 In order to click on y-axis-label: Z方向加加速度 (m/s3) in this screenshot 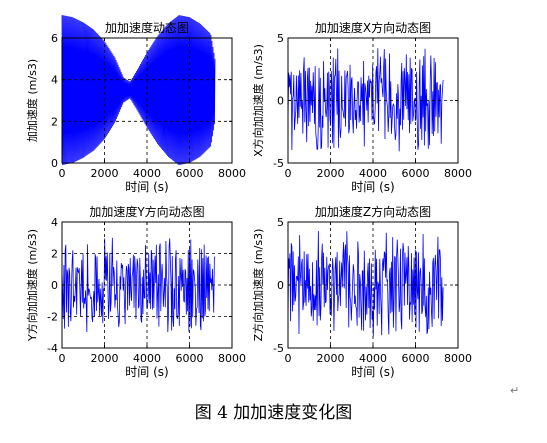, I will do `click(258, 285)`.